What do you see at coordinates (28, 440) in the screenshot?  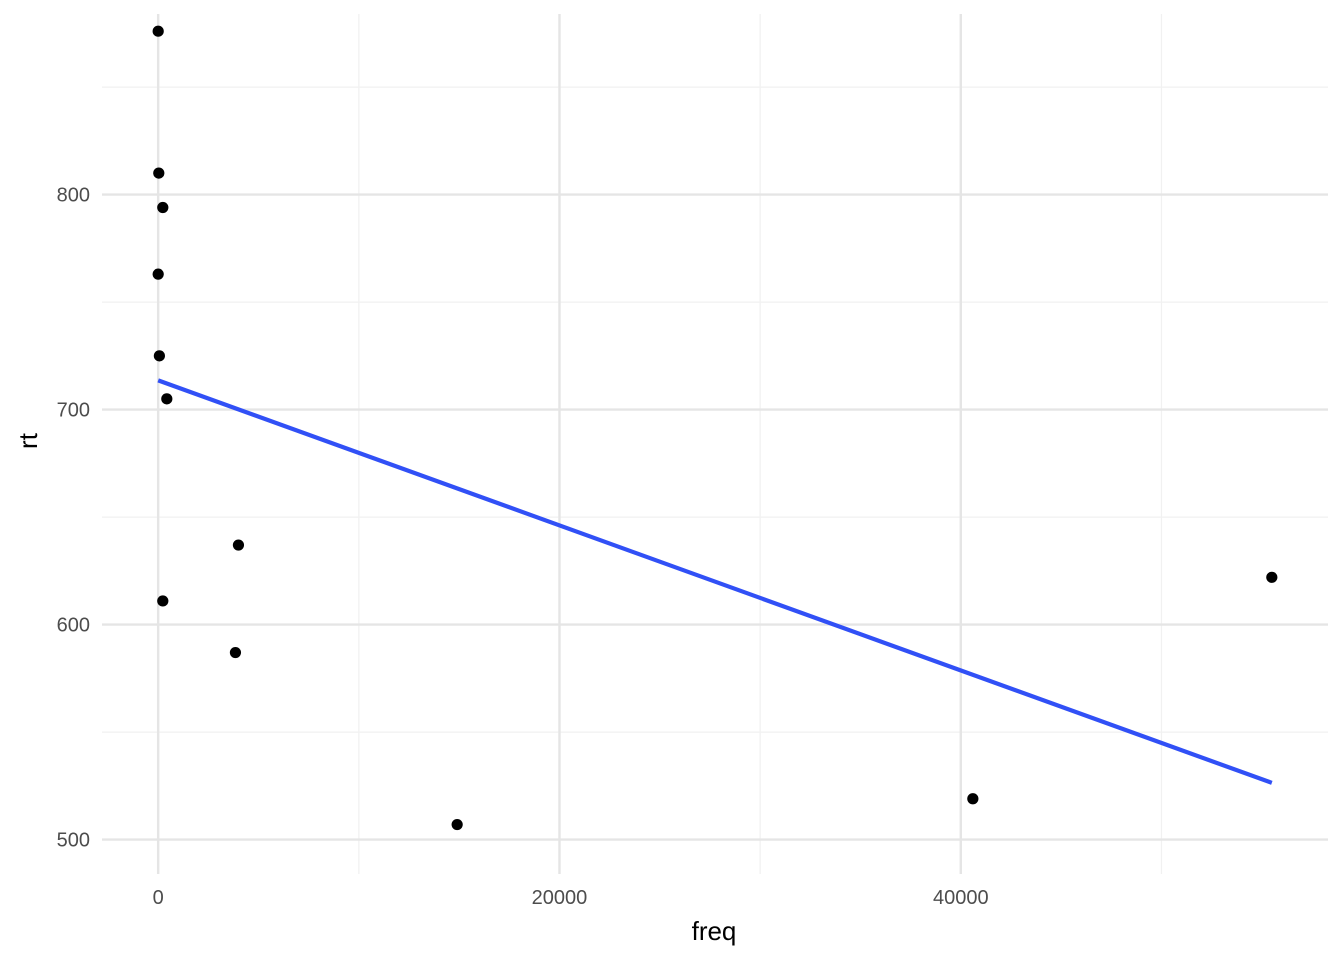 I see `y-axis-title: rt` at bounding box center [28, 440].